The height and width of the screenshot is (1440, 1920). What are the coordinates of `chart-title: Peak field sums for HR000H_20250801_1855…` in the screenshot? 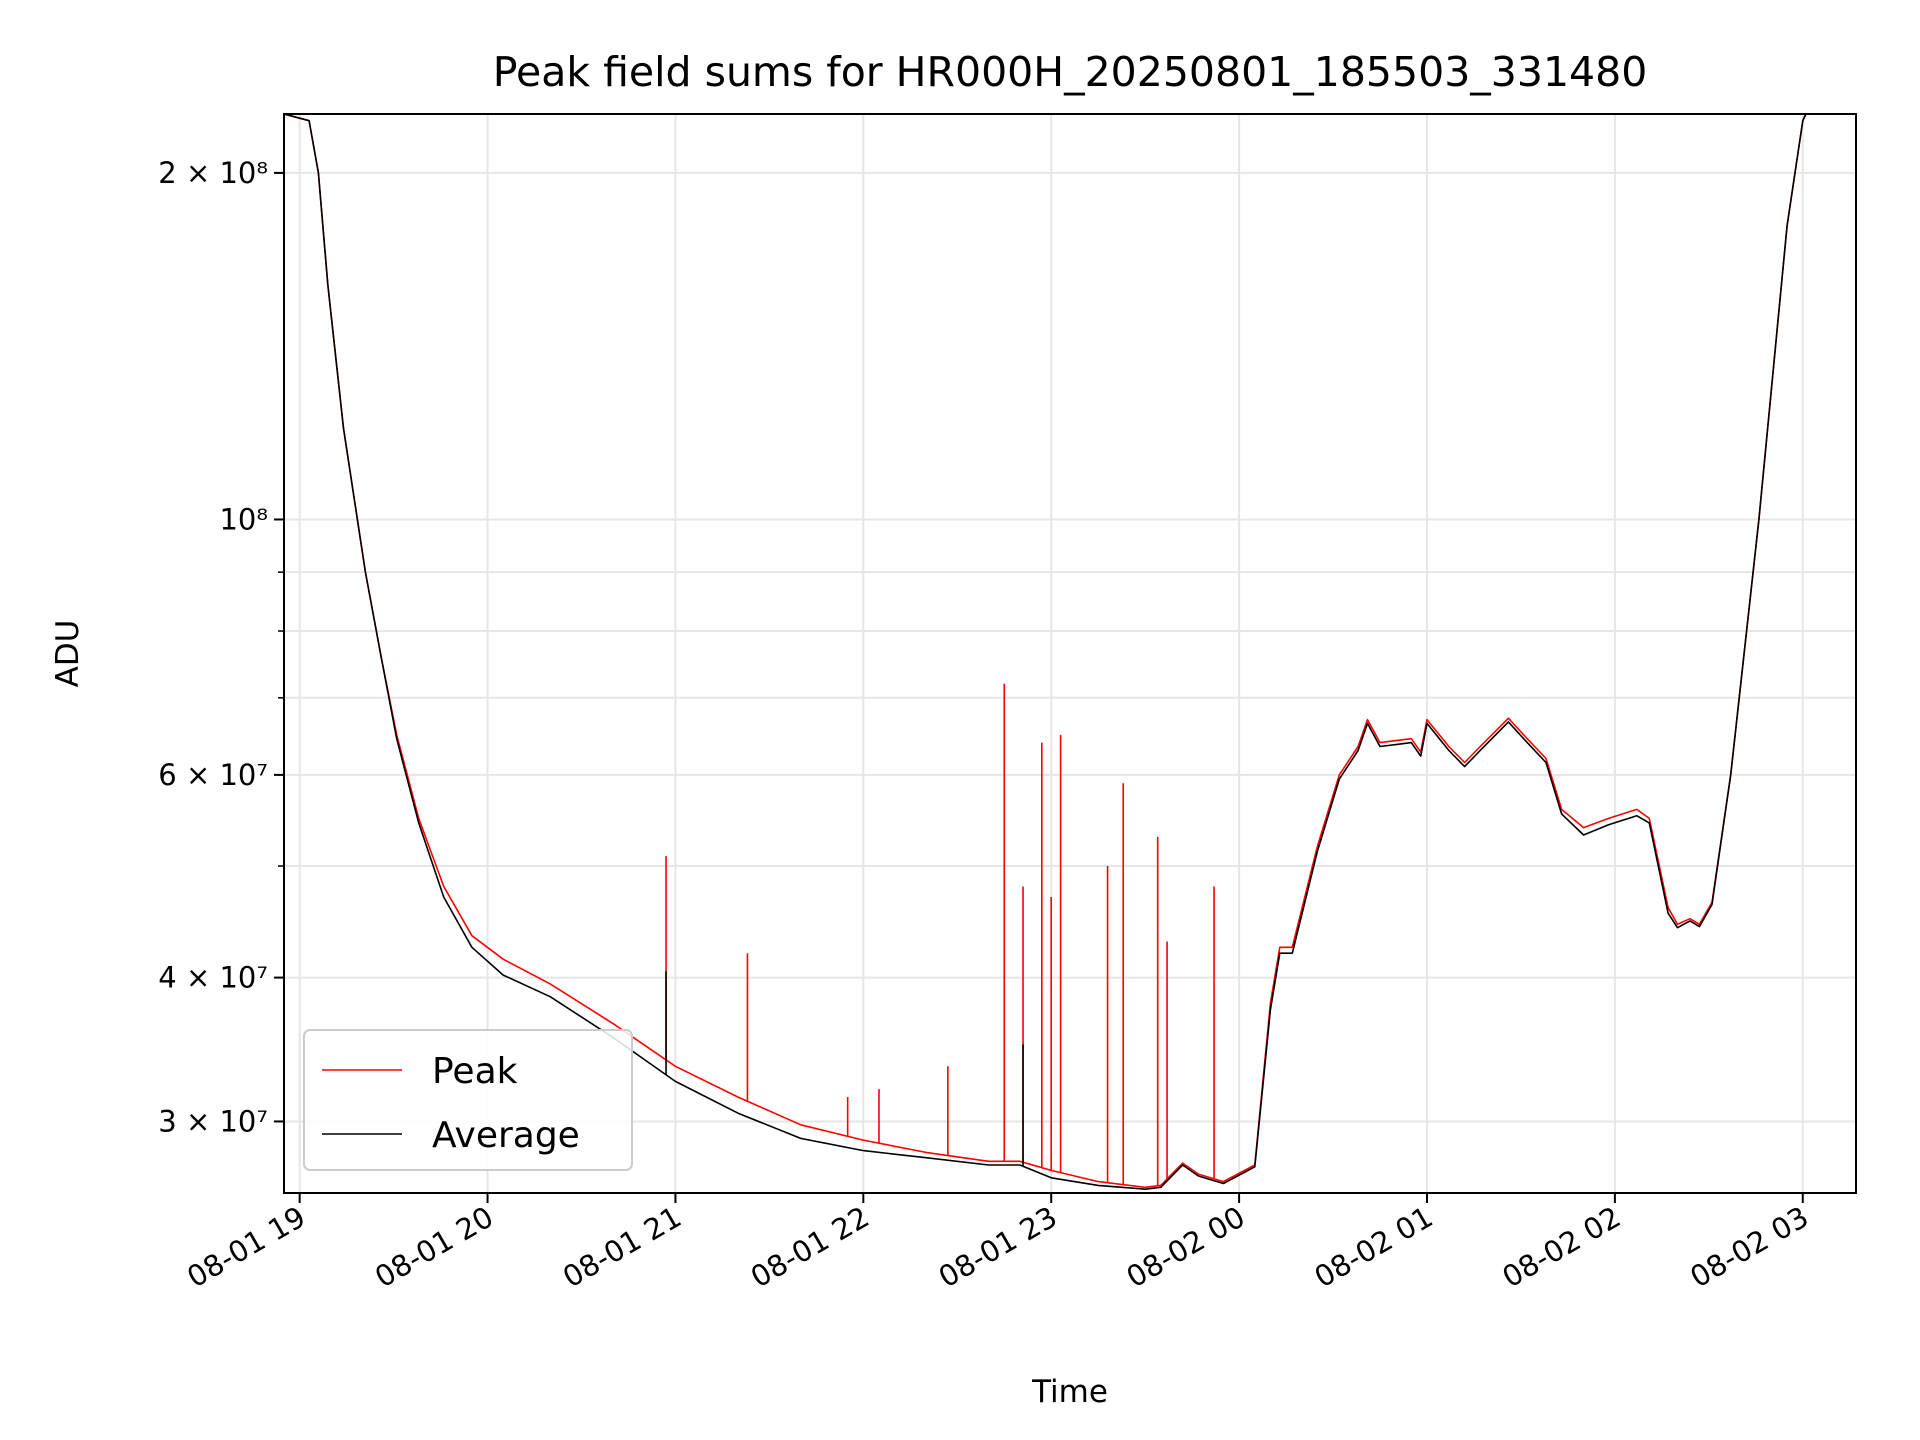 It's located at (1070, 72).